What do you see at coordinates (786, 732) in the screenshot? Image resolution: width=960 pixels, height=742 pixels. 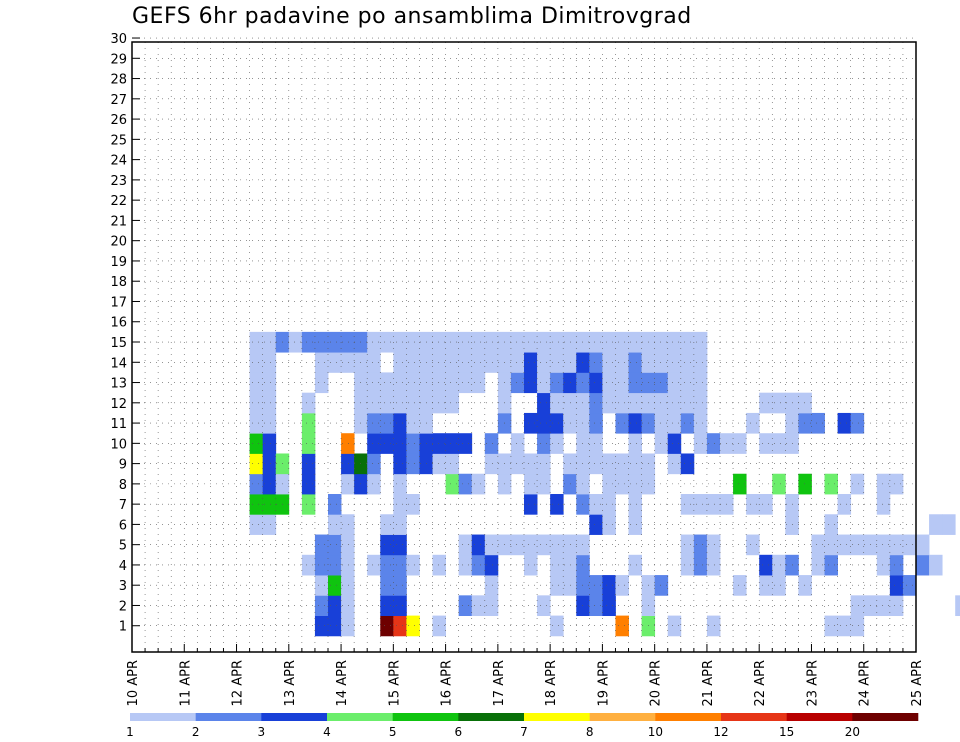 I see `legend-label: 15` at bounding box center [786, 732].